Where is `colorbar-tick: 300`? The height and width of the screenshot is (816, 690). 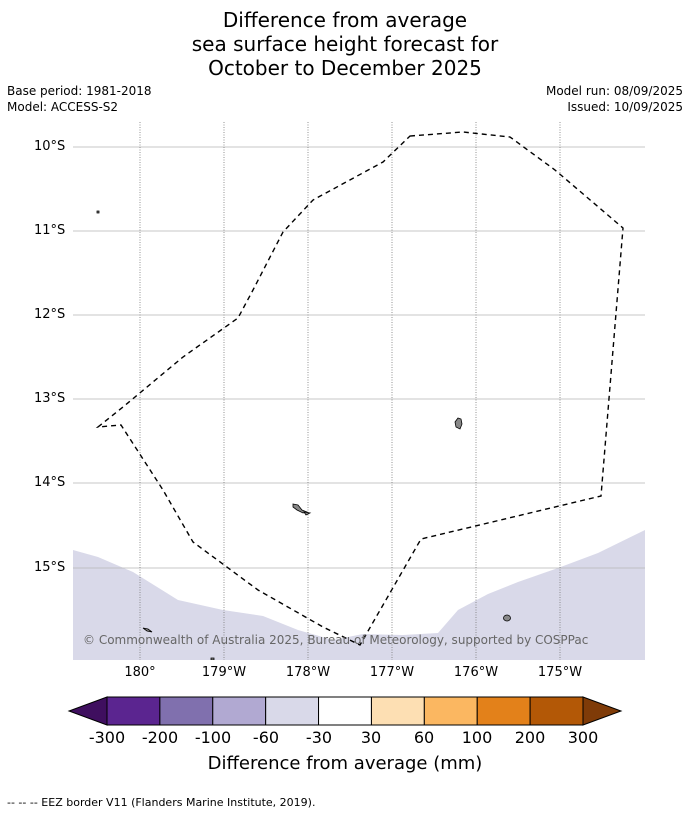
colorbar-tick: 300 is located at coordinates (583, 737).